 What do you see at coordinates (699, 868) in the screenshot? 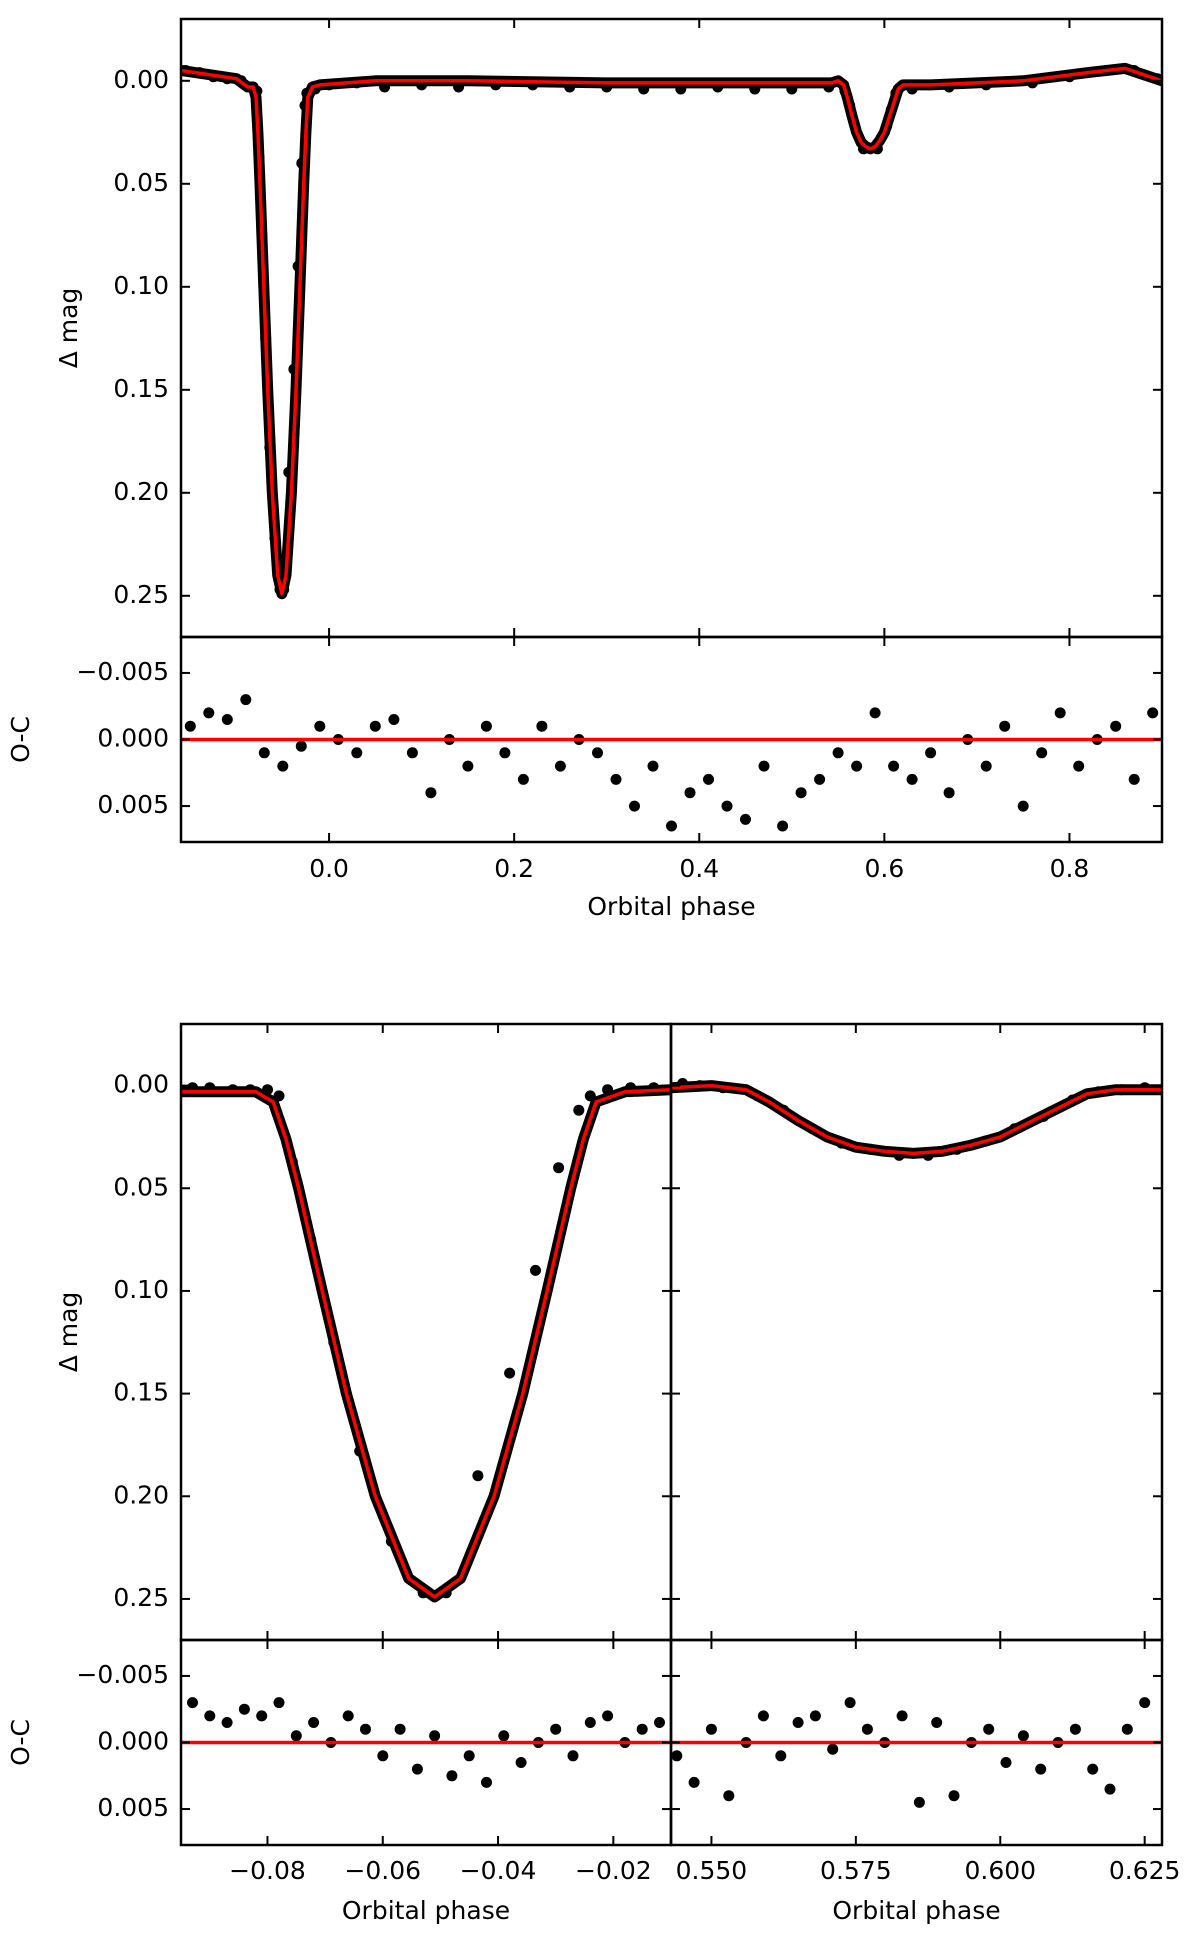
I see `x-tick-label: 0.4` at bounding box center [699, 868].